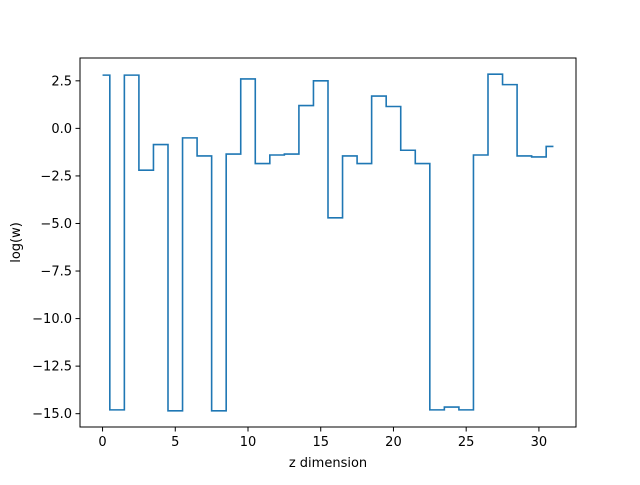 The height and width of the screenshot is (485, 640). Describe the element at coordinates (175, 442) in the screenshot. I see `x-tick-label: 5` at that location.